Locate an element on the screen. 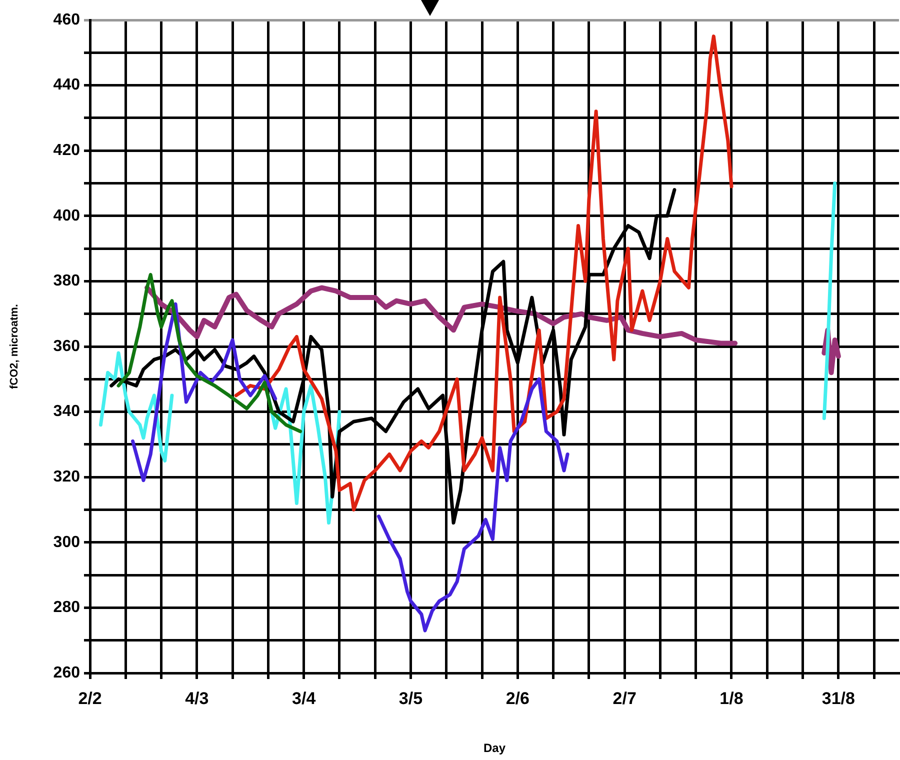 This screenshot has width=900, height=760. y-axis-title: fCO2, microatm. is located at coordinates (14, 346).